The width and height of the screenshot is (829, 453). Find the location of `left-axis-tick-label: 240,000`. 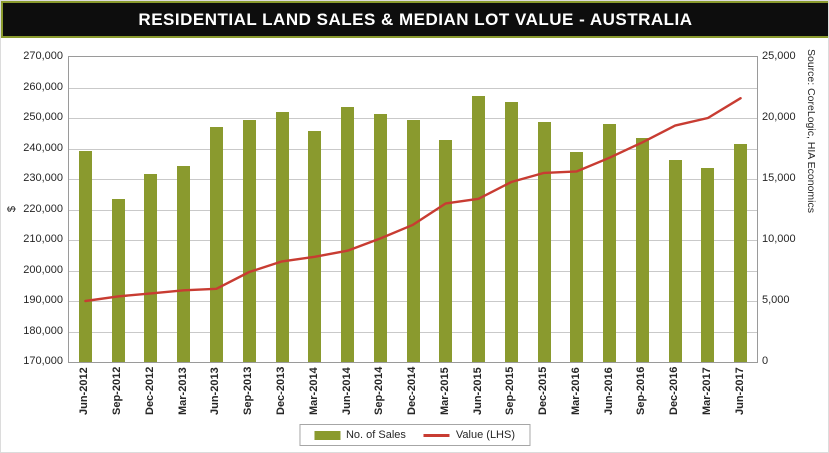

left-axis-tick-label: 240,000 is located at coordinates (43, 147).